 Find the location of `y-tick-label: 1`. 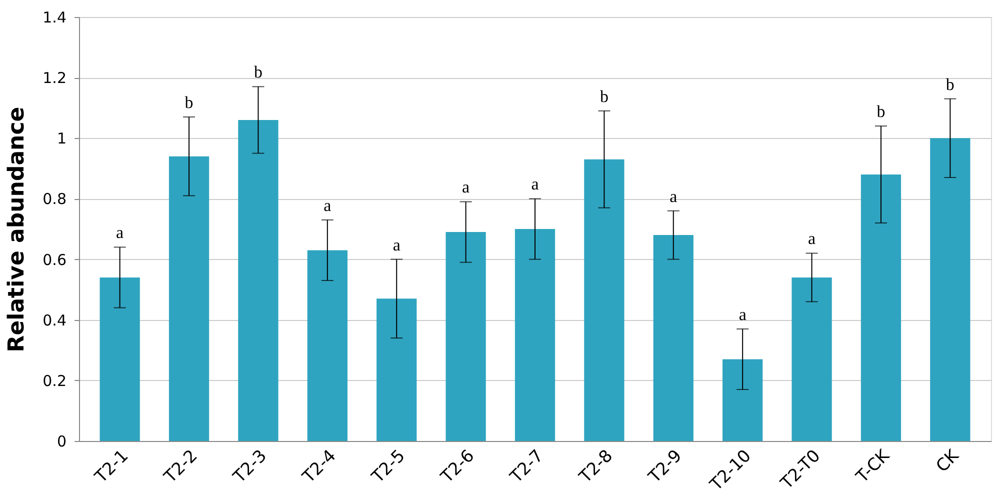

y-tick-label: 1 is located at coordinates (61, 139).